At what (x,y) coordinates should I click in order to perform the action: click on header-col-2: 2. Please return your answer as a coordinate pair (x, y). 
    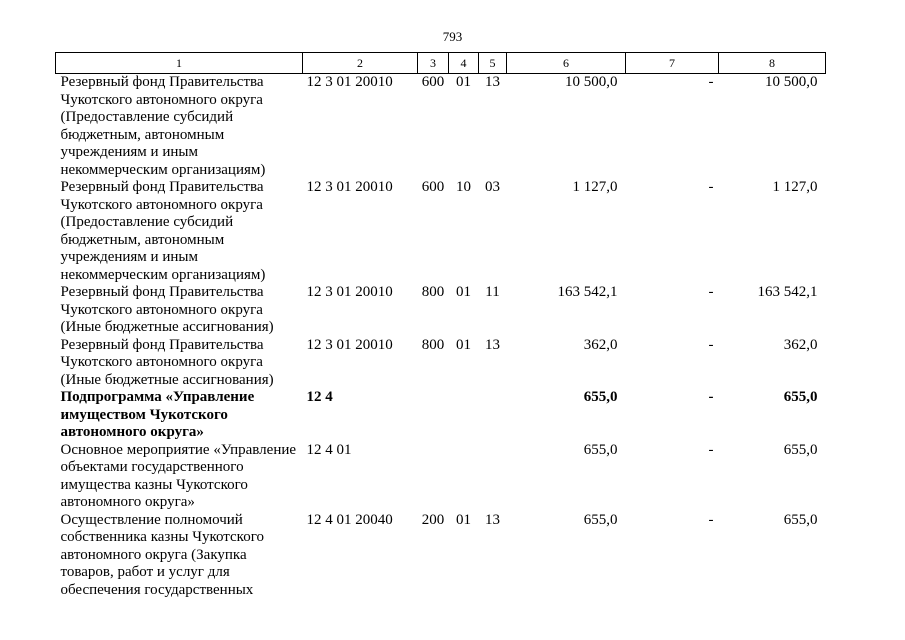
    Looking at the image, I should click on (360, 63).